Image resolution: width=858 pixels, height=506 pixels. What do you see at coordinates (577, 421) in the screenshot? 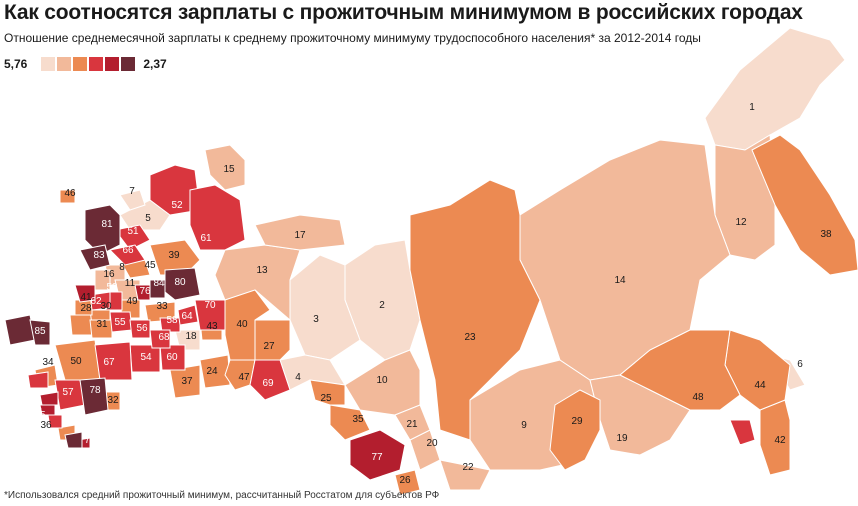
I see `region-label-29: 29` at bounding box center [577, 421].